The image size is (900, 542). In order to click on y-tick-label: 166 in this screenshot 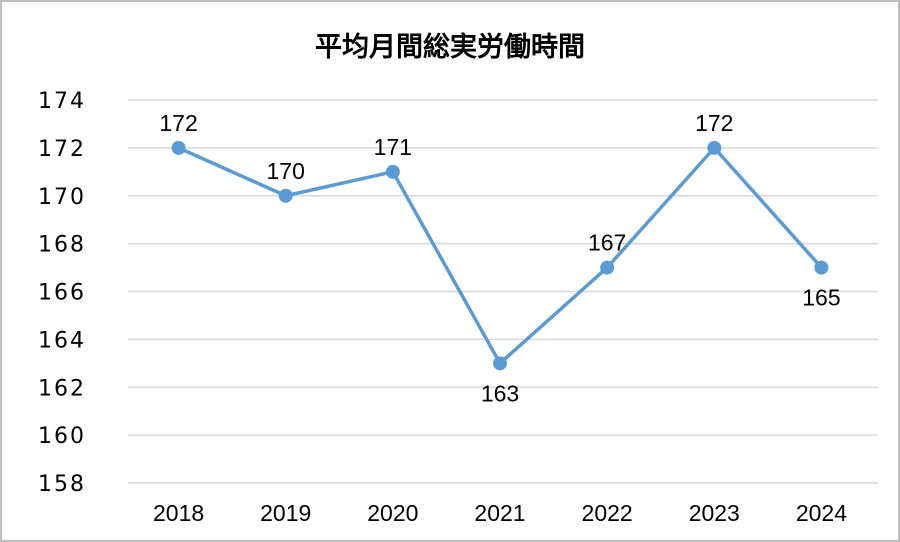, I will do `click(62, 293)`.